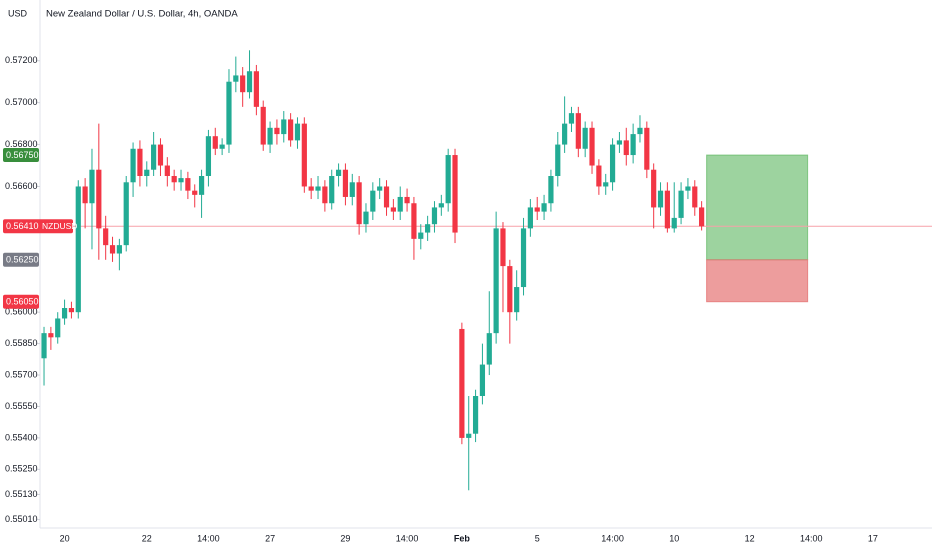 Image resolution: width=932 pixels, height=550 pixels. What do you see at coordinates (757, 281) in the screenshot?
I see `stop-loss-zone` at bounding box center [757, 281].